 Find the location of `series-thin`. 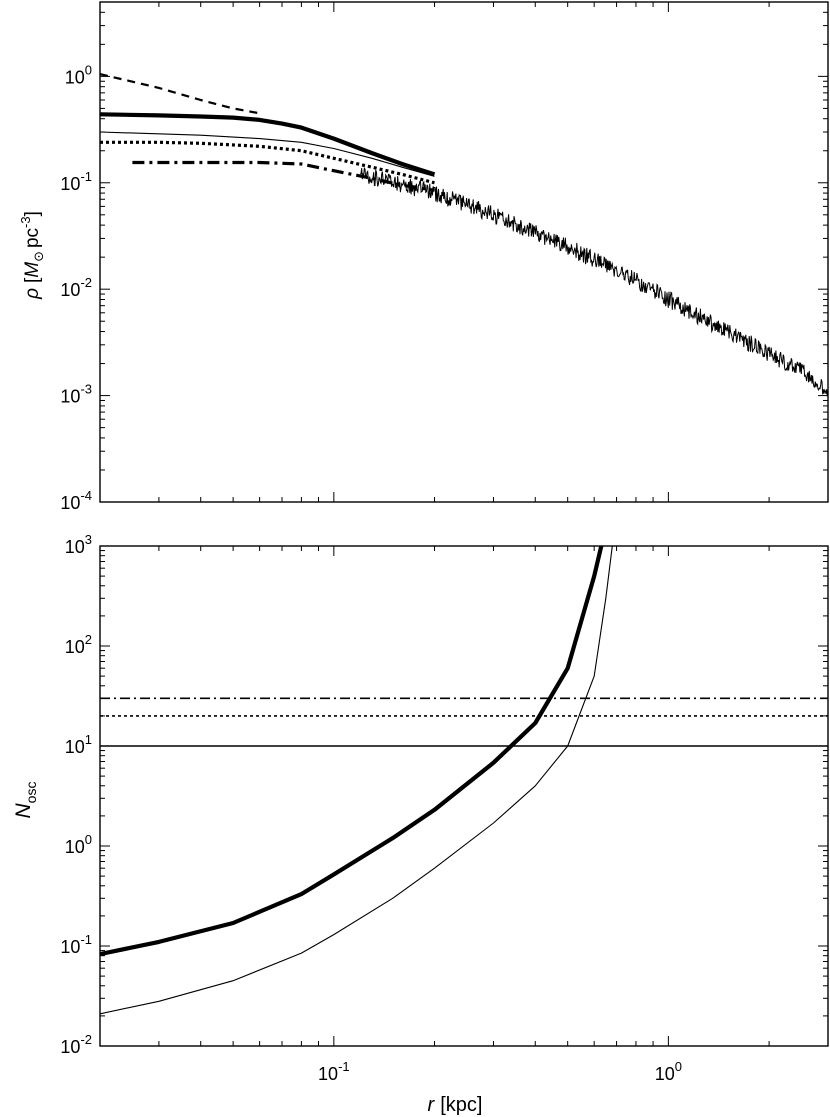

series-thin is located at coordinates (267, 154).